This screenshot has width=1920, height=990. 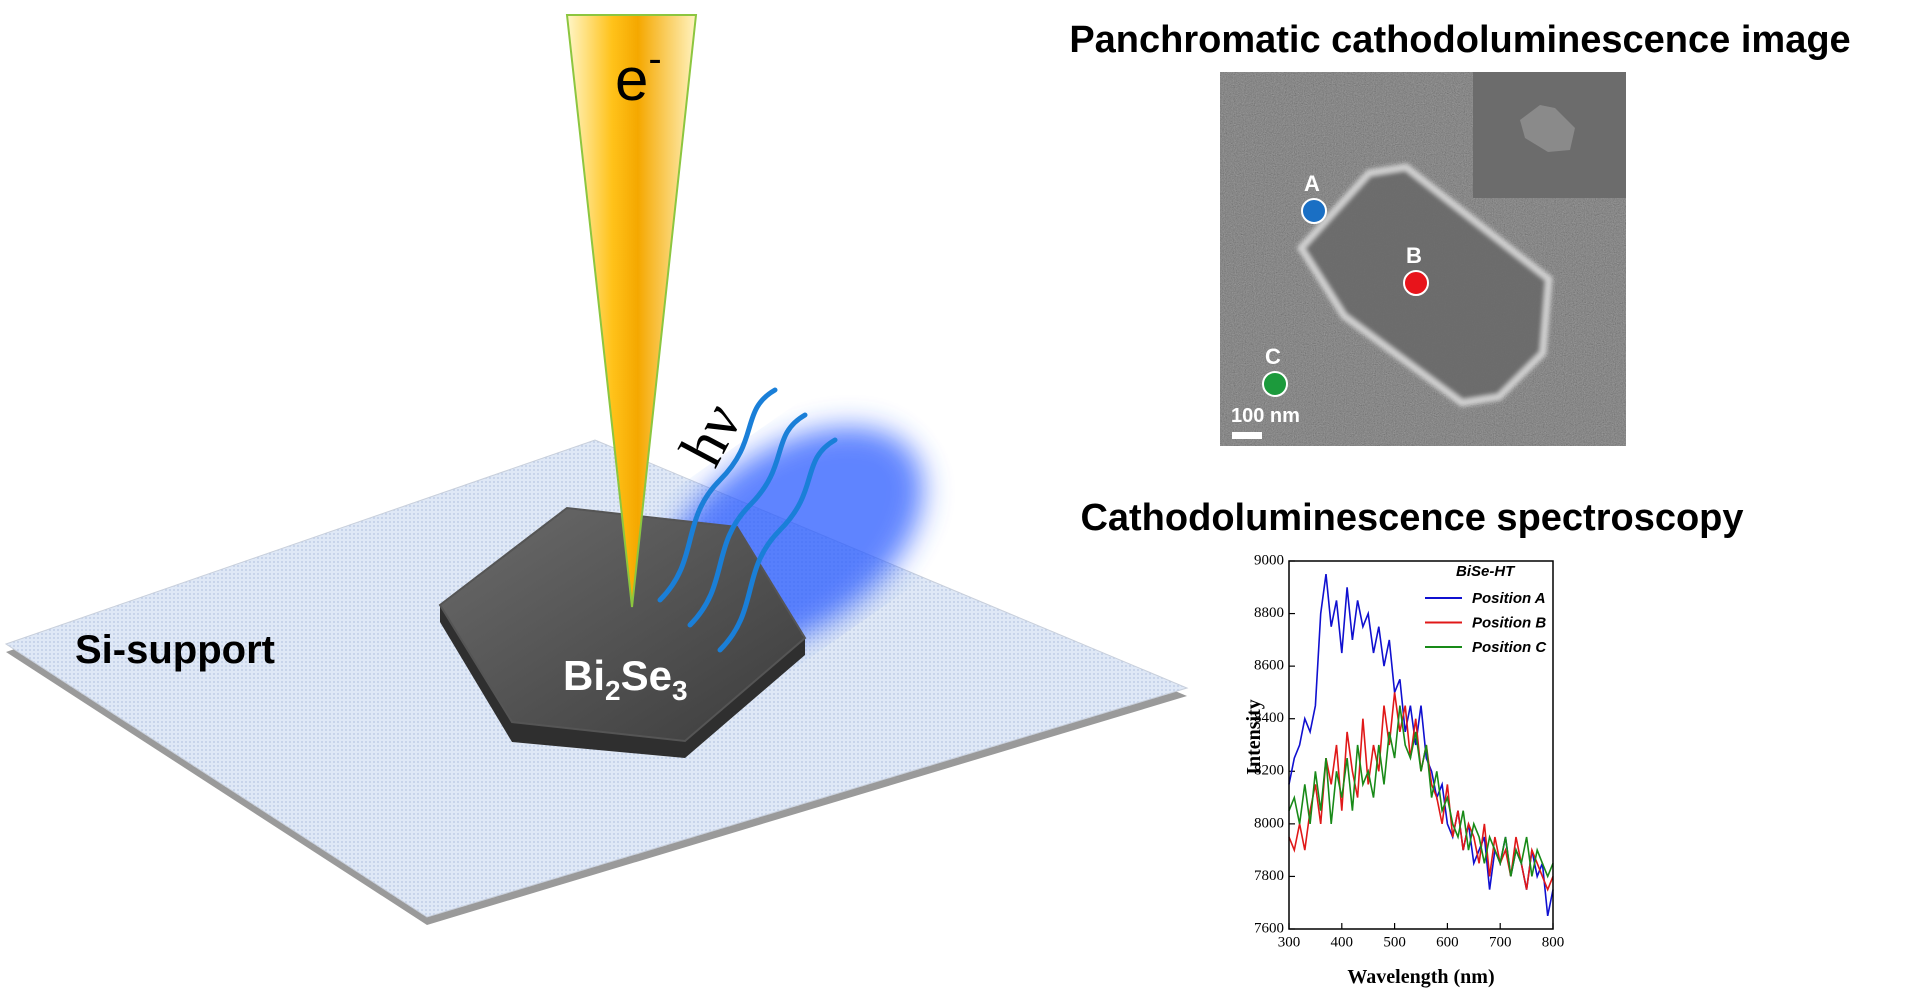 I want to click on sem-point-label: B, so click(x=1414, y=255).